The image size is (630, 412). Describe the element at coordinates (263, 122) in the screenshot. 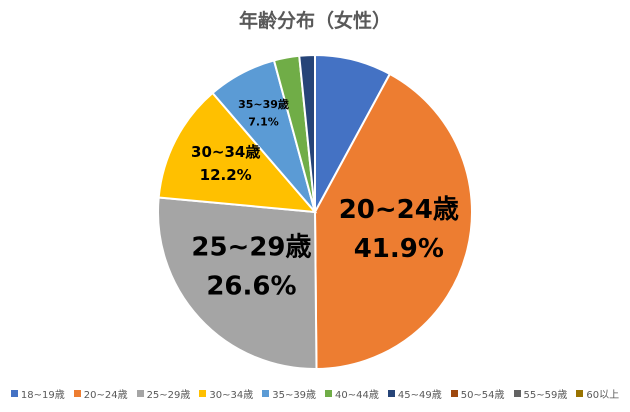

I see `slice-value-label: 7.1%` at that location.